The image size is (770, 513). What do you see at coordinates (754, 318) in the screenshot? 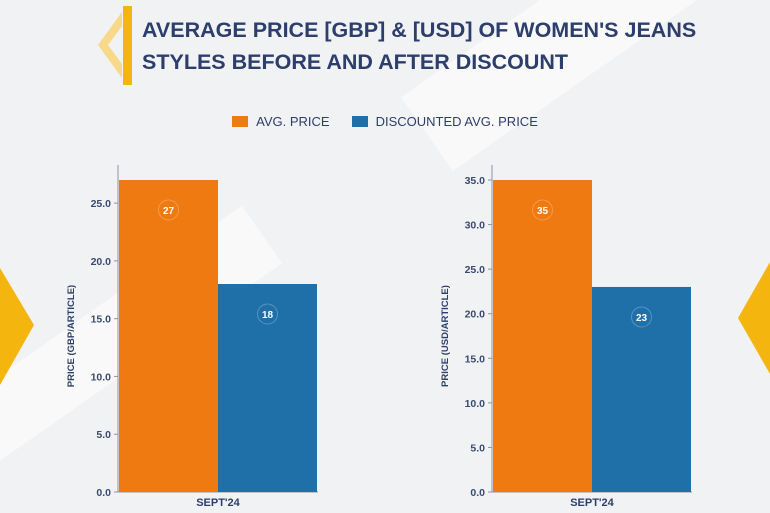
I see `right-arrow-decoration` at bounding box center [754, 318].